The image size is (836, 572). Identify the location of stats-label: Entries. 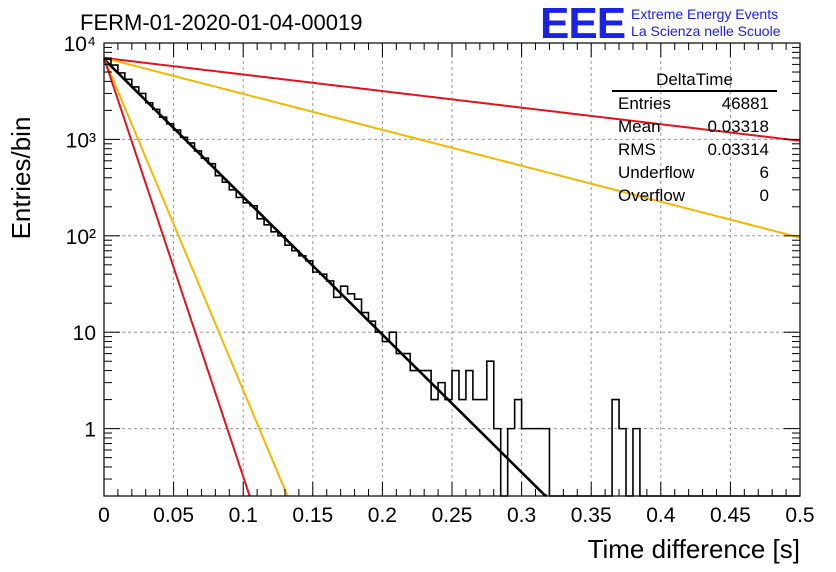
(644, 103).